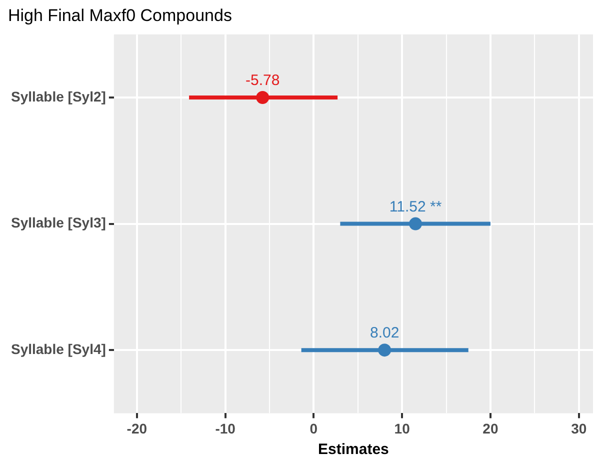 The width and height of the screenshot is (600, 465). Describe the element at coordinates (314, 428) in the screenshot. I see `x-tick-label: 0` at that location.